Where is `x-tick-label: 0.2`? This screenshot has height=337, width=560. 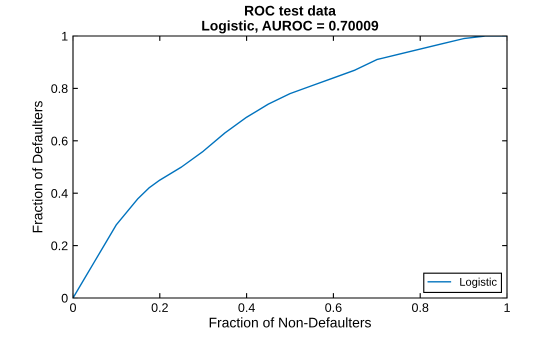 x-tick-label: 0.2 is located at coordinates (160, 307).